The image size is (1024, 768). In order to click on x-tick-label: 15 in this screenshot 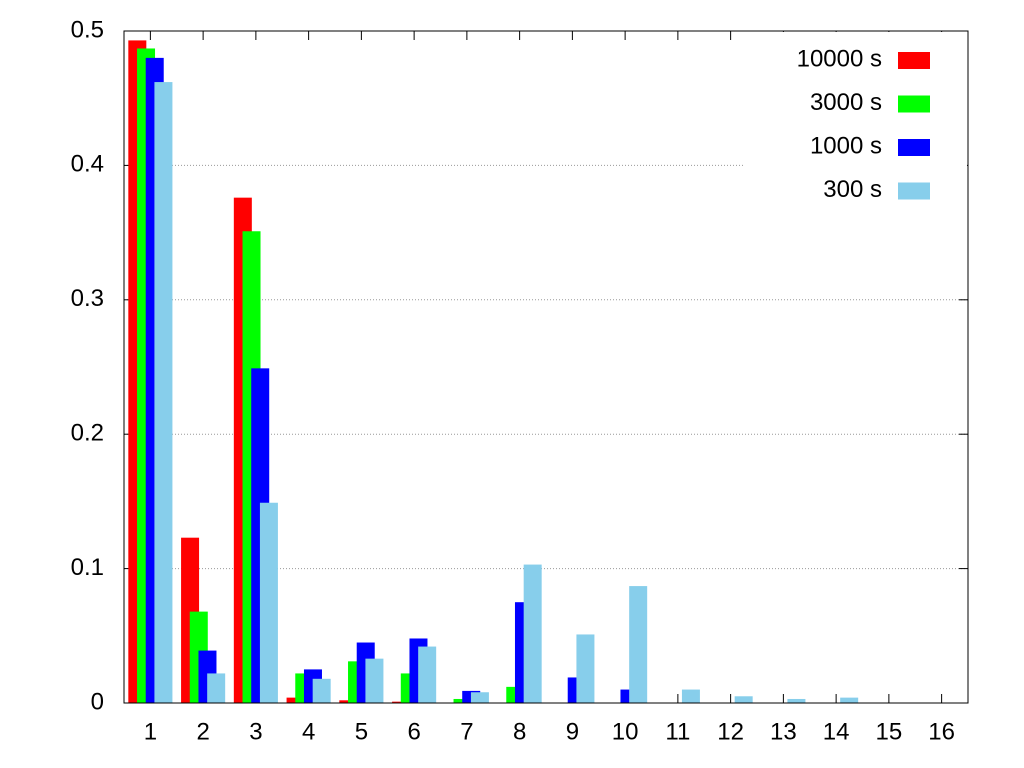, I will do `click(889, 731)`.